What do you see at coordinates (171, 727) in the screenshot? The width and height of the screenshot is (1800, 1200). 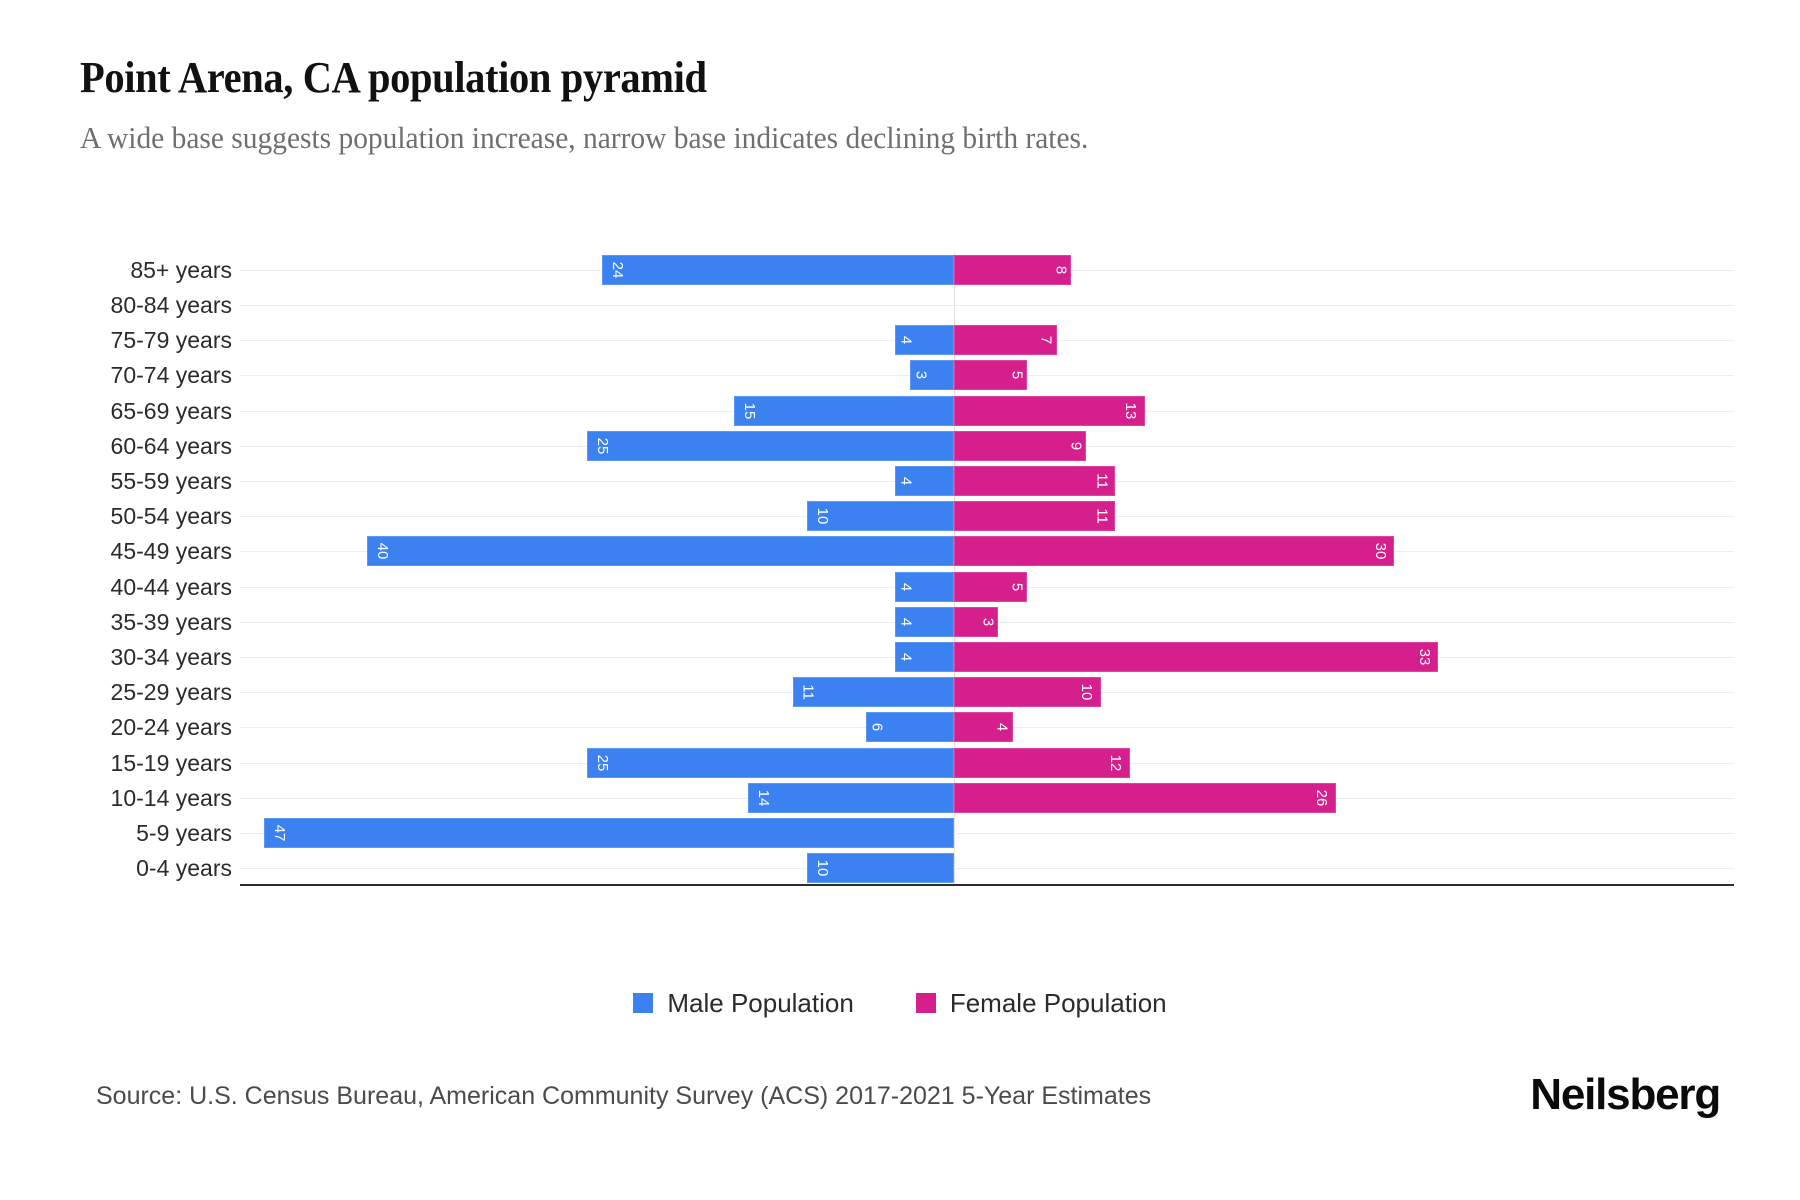 I see `y-axis-label: 20-24 years` at bounding box center [171, 727].